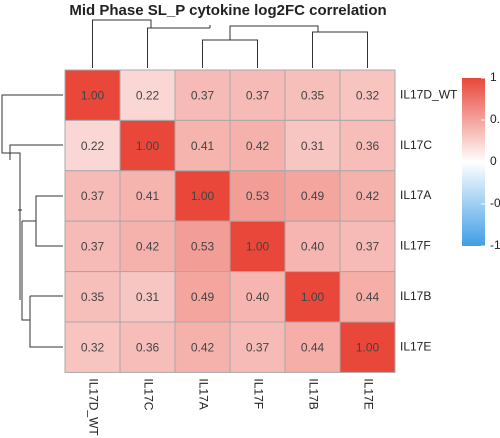 Image resolution: width=500 pixels, height=438 pixels. What do you see at coordinates (495, 119) in the screenshot?
I see `colorbar-label: 0.5` at bounding box center [495, 119].